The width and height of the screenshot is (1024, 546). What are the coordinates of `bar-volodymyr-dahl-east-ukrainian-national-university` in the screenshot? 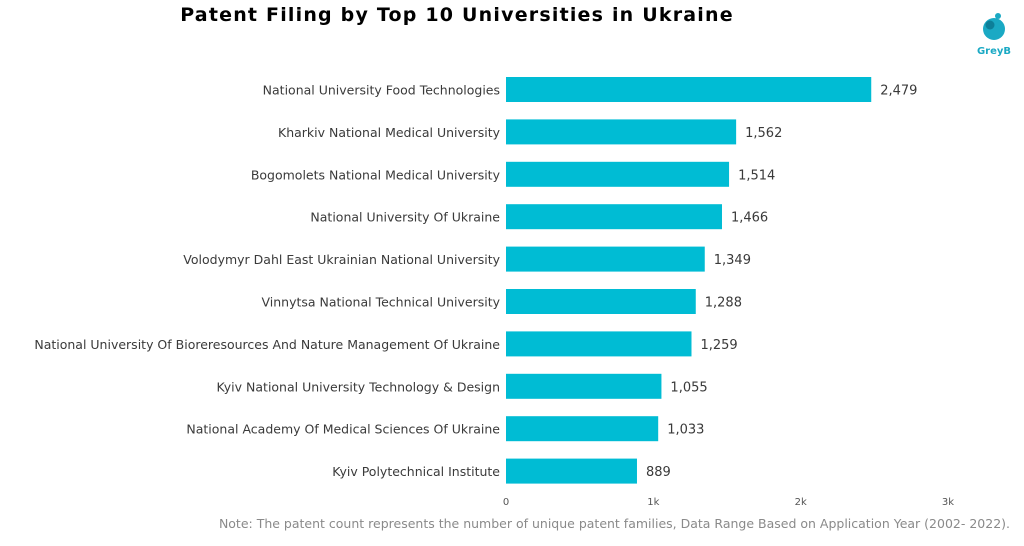 It's located at (605, 259).